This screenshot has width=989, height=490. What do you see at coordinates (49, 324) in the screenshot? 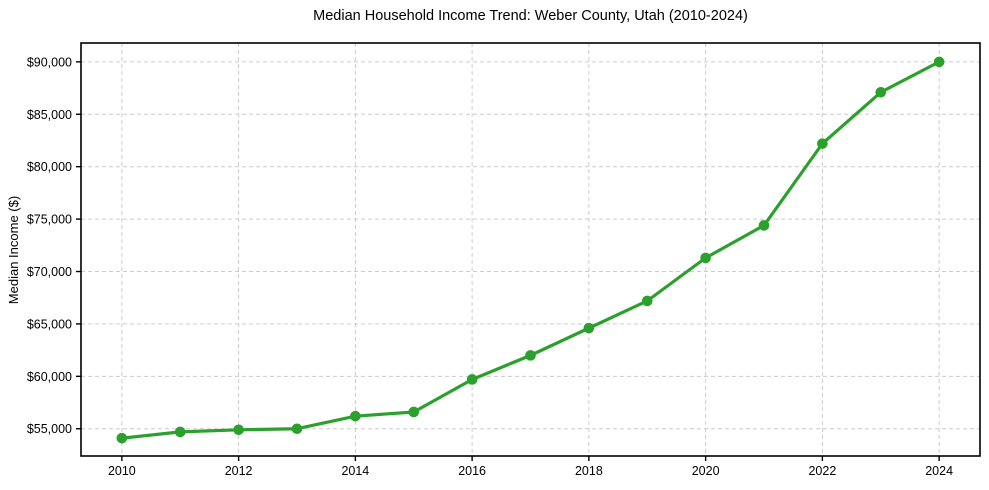
I see `y-tick-label: $65,000` at bounding box center [49, 324].